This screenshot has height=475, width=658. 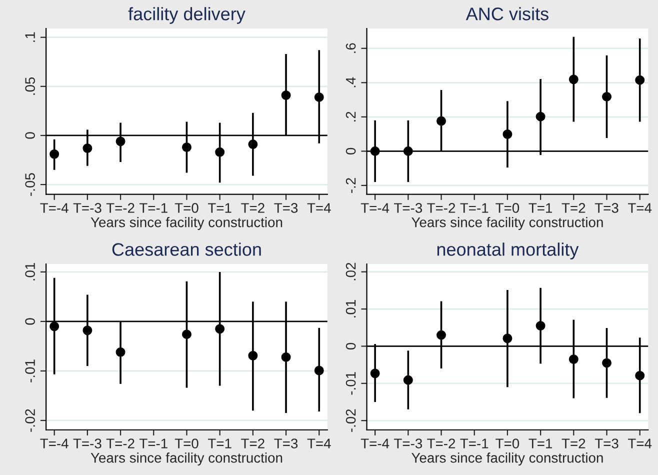 What do you see at coordinates (351, 82) in the screenshot?
I see `y-tick-label: .4` at bounding box center [351, 82].